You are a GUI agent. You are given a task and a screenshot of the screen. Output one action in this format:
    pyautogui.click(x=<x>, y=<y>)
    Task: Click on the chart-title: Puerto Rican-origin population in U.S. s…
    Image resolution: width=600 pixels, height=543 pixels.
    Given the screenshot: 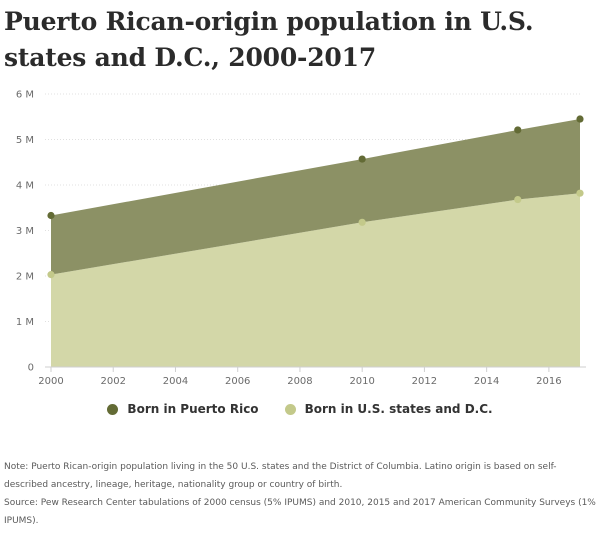 What is the action you would take?
    pyautogui.click(x=269, y=39)
    